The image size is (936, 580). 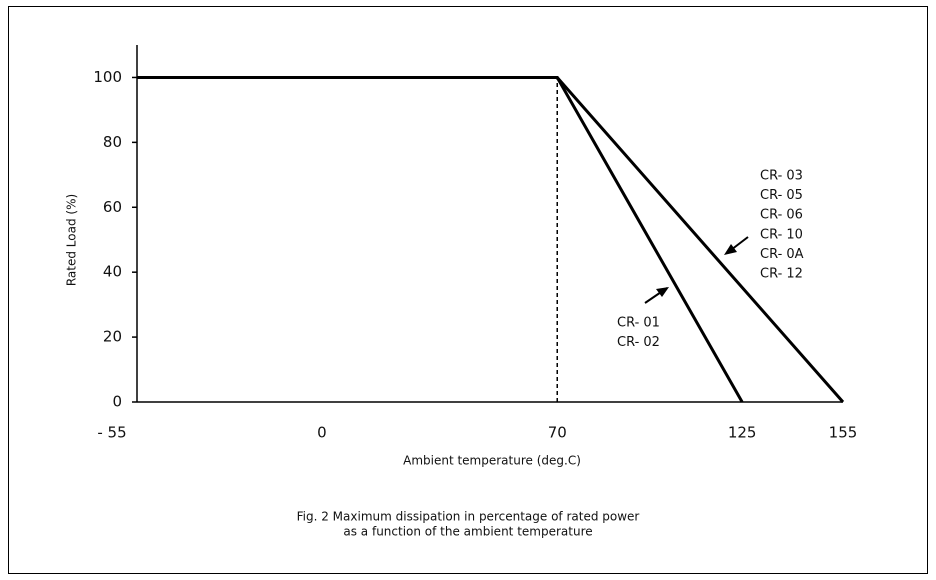 What do you see at coordinates (492, 461) in the screenshot?
I see `x-axis-label: Ambient temperature (deg.C)` at bounding box center [492, 461].